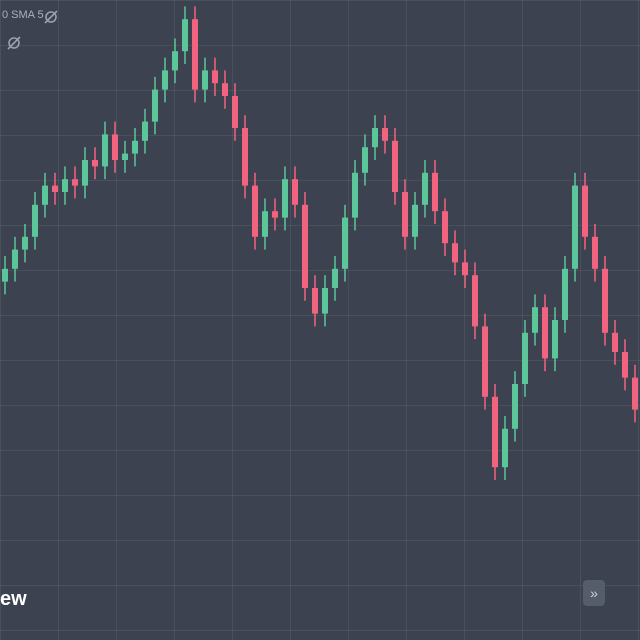 This screenshot has height=640, width=640. I want to click on logo: ew, so click(13, 599).